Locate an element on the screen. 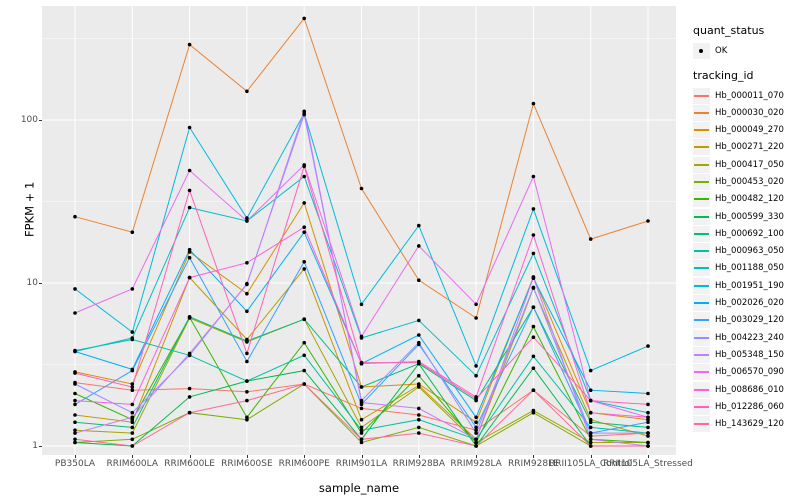 Image resolution: width=800 pixels, height=500 pixels. black-point-icon is located at coordinates (701, 50).